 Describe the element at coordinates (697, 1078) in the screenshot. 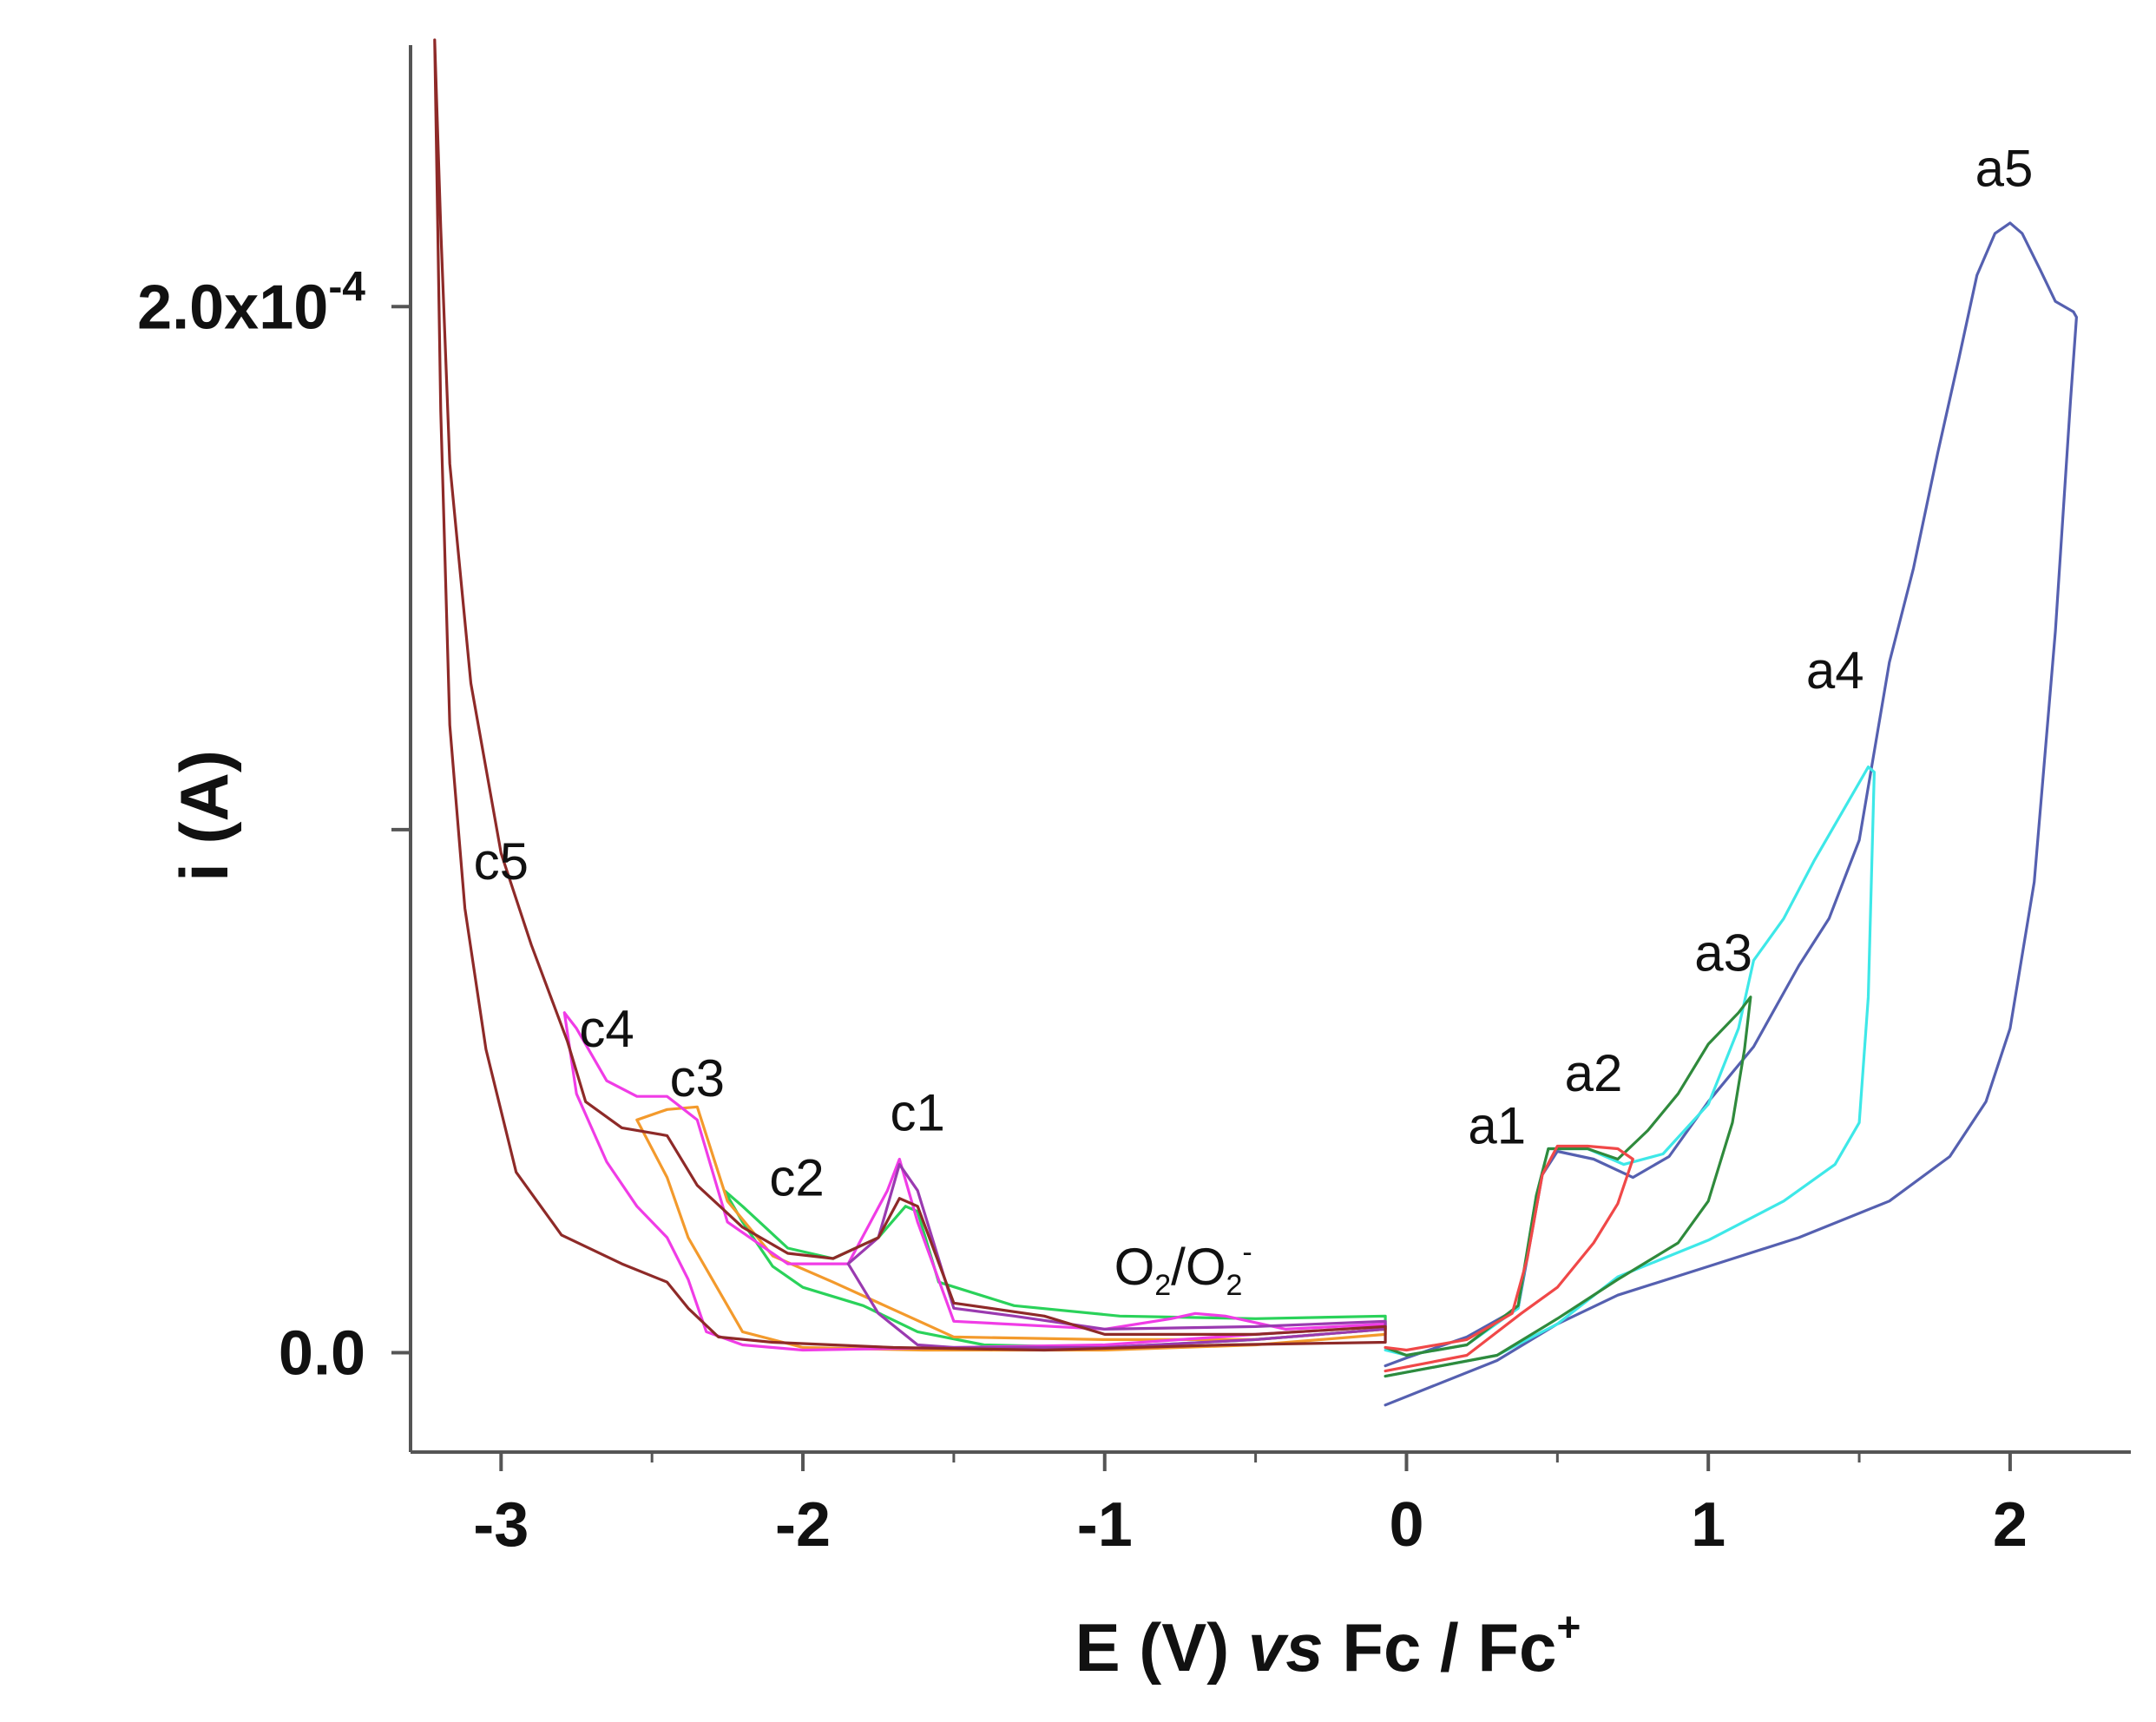

I see `annotation-c3: c3` at that location.